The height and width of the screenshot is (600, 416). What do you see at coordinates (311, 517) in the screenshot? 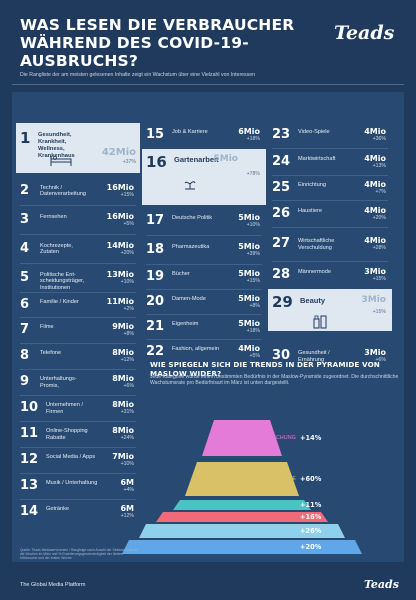
I see `pyramid-level-value: +16%` at bounding box center [311, 517].